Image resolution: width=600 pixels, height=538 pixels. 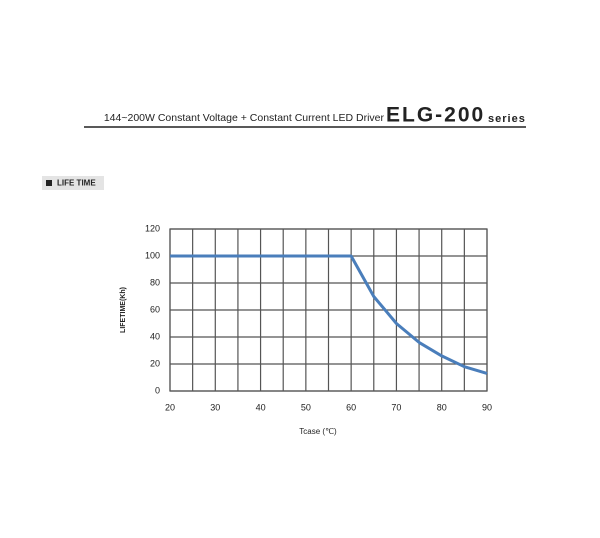 I want to click on x-tick-label: 80, so click(x=442, y=407).